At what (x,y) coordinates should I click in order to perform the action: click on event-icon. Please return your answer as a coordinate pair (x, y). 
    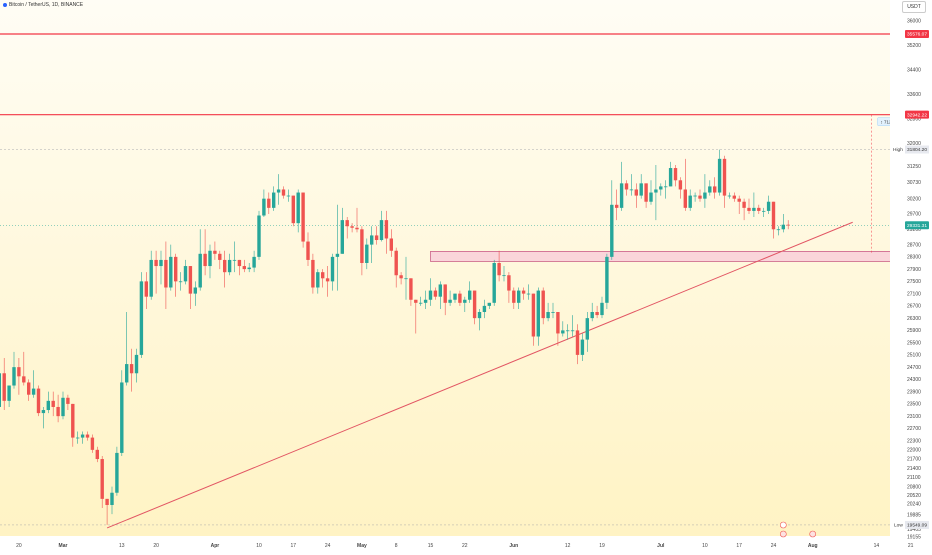
    Looking at the image, I should click on (783, 525).